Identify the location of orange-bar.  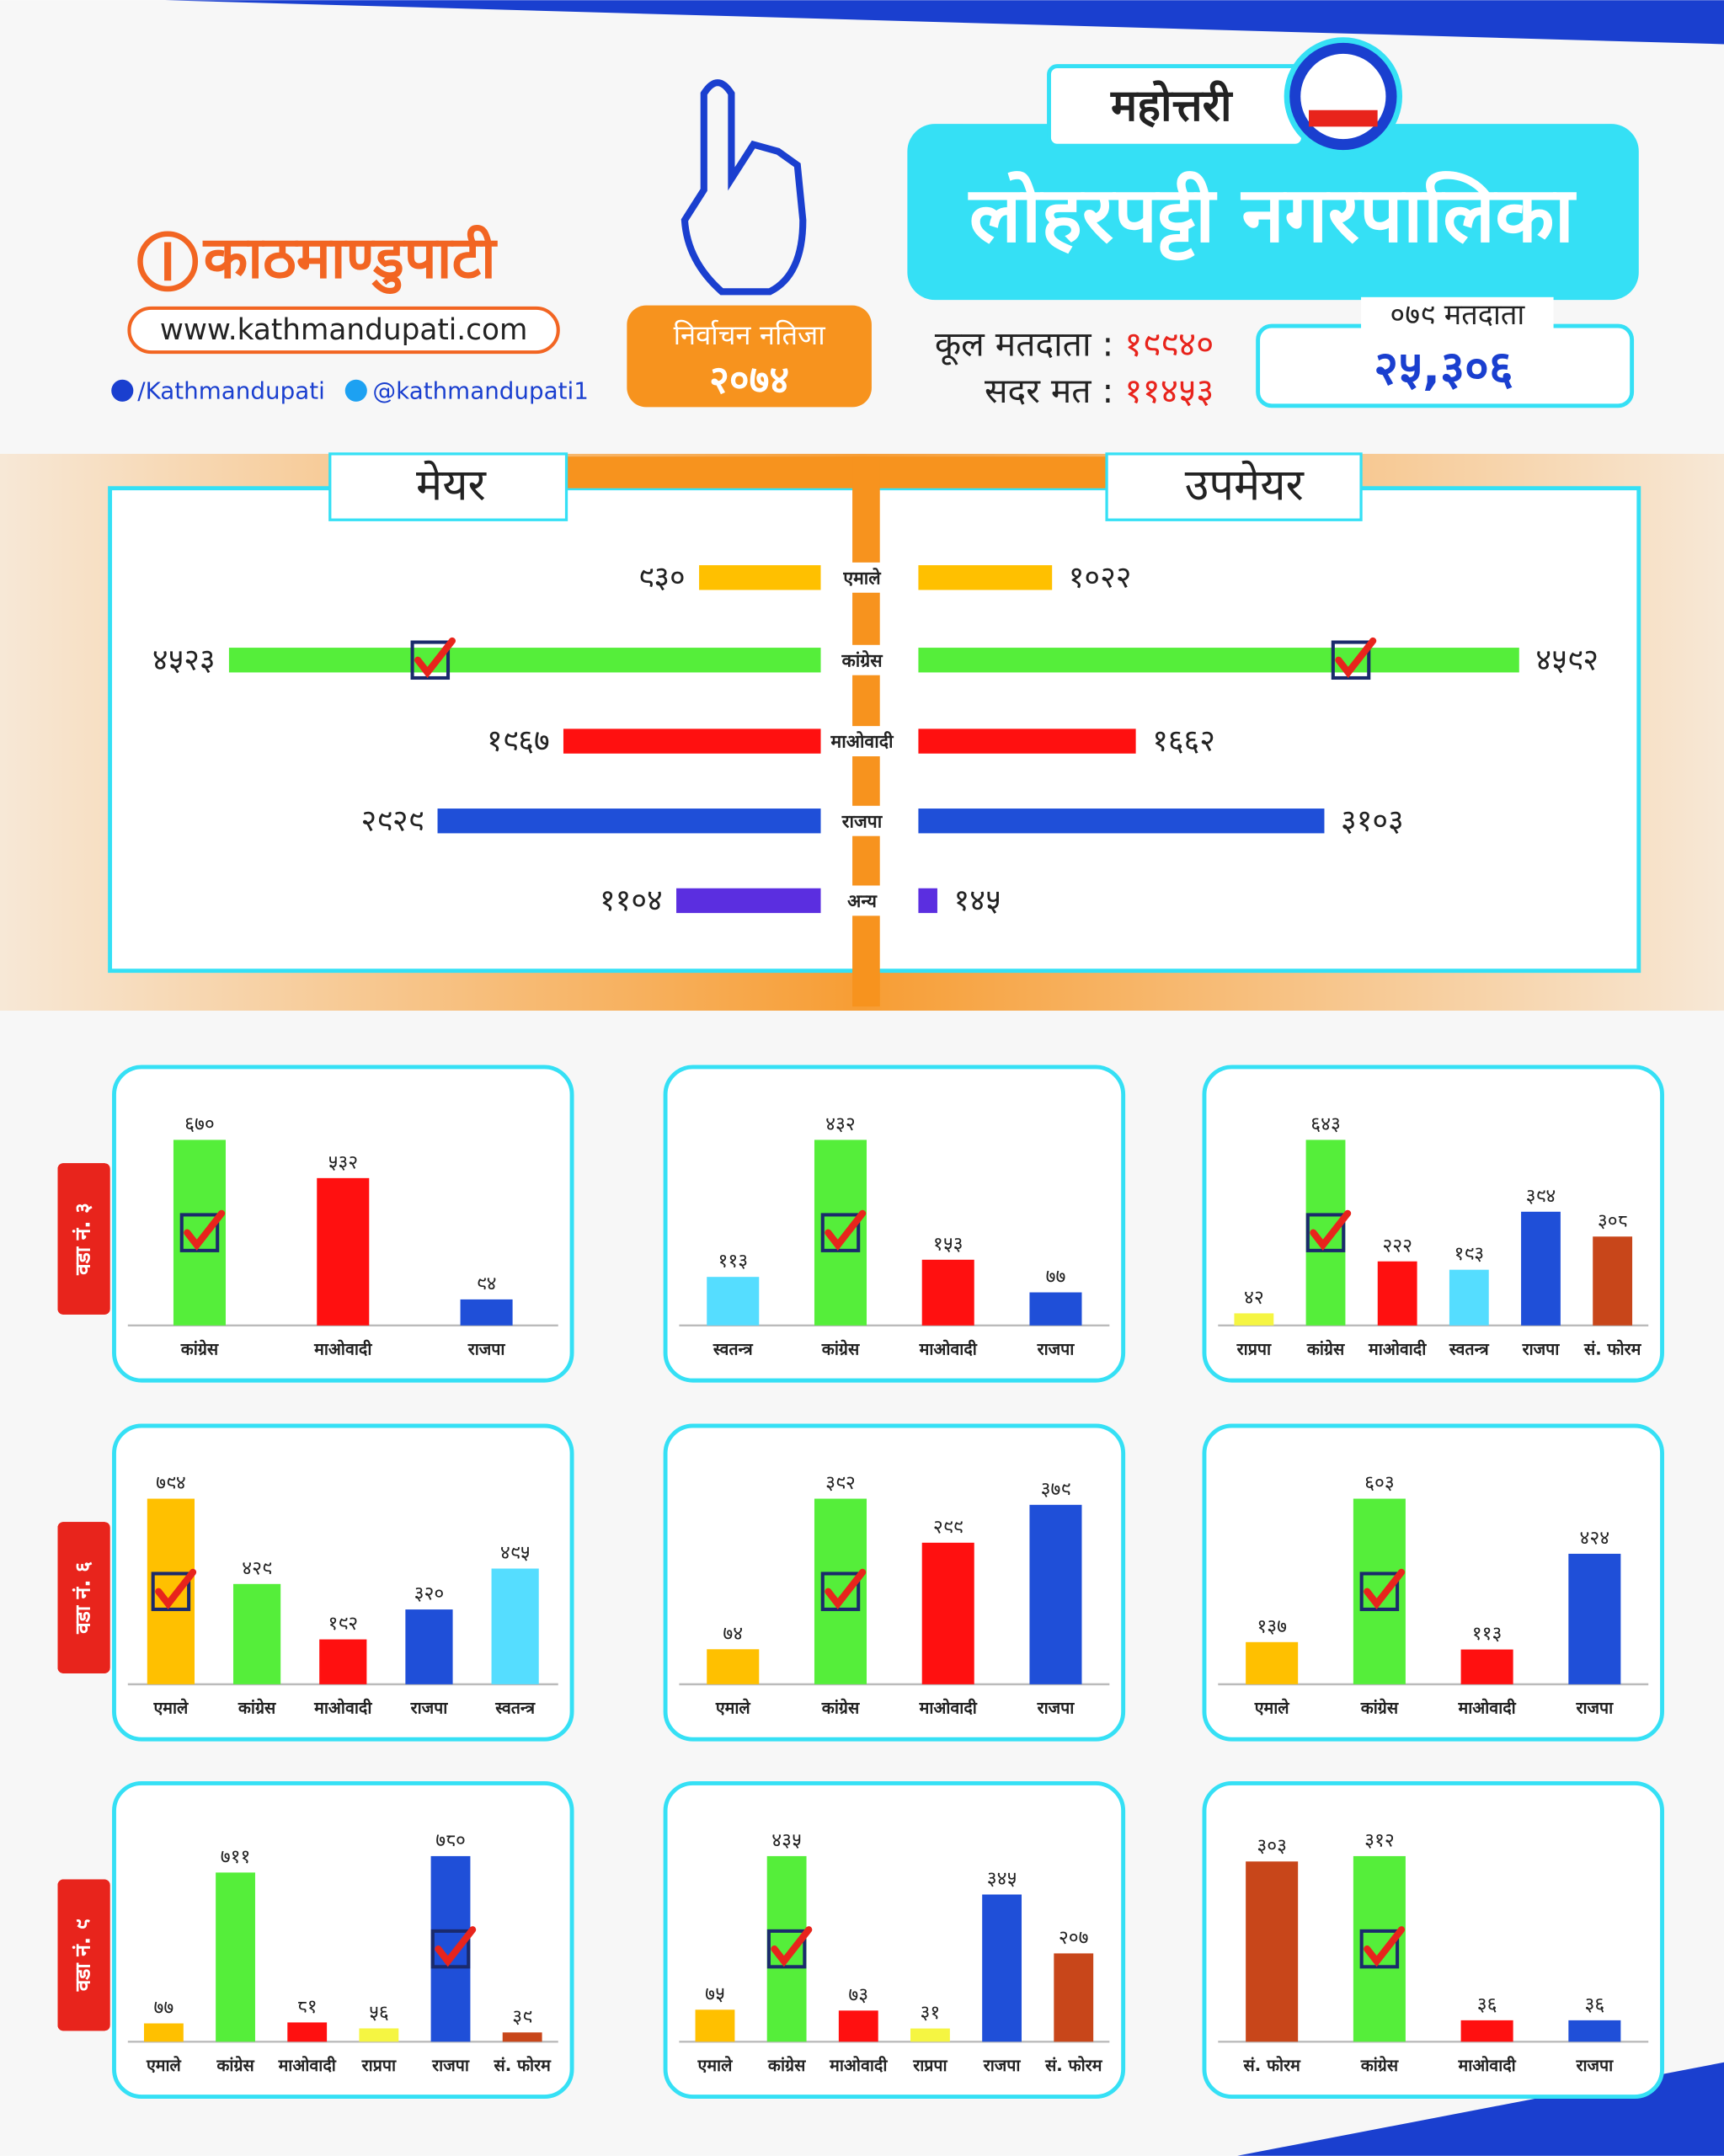
(838, 472).